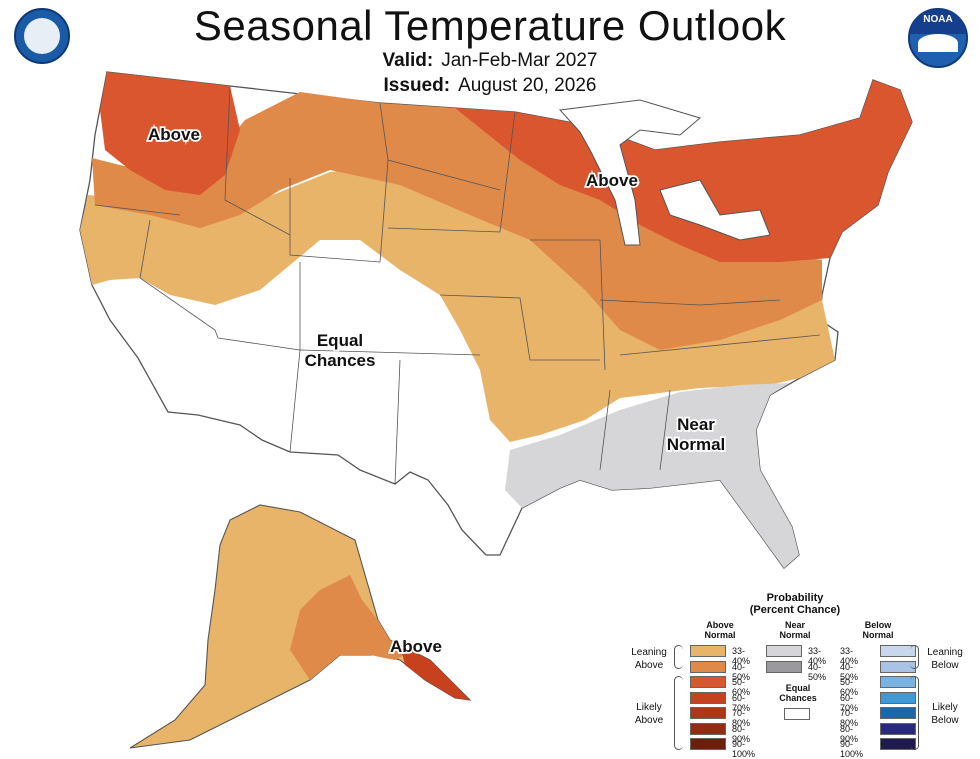  I want to click on legend-head-above: Above Normal, so click(720, 630).